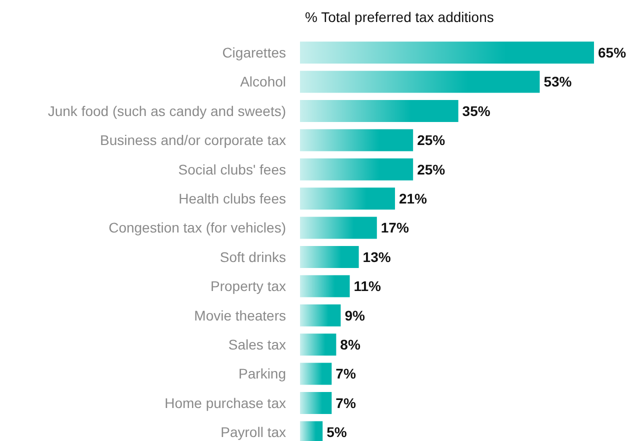 This screenshot has height=441, width=632. I want to click on y-tick-label: Sales tax, so click(257, 344).